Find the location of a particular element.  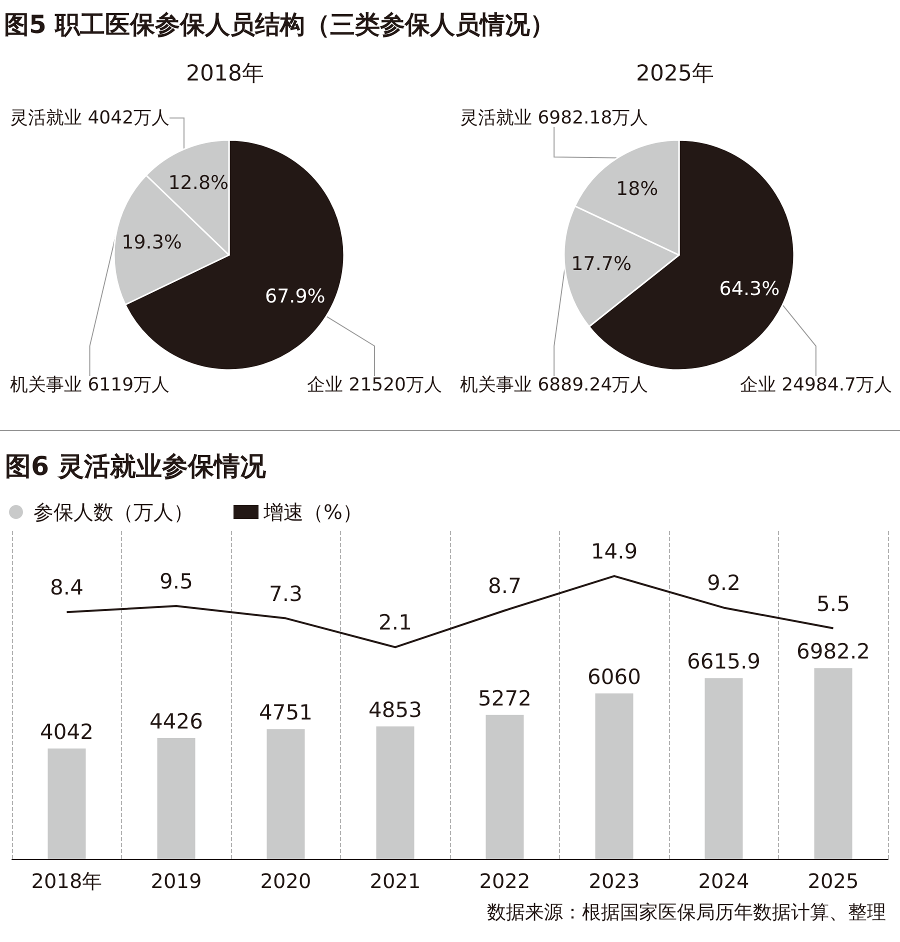

data-label: 12.8% is located at coordinates (198, 183).